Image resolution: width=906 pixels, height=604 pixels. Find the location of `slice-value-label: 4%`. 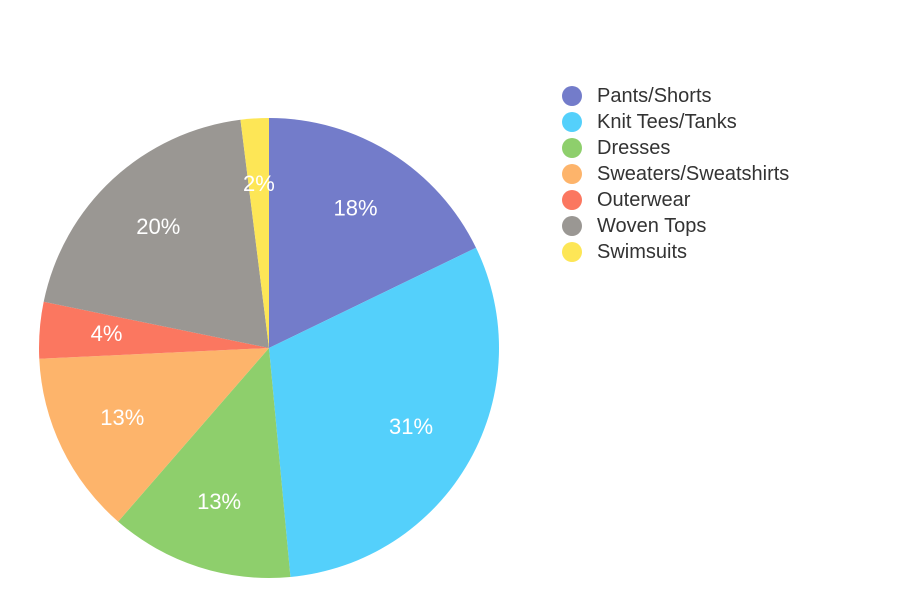

slice-value-label: 4% is located at coordinates (107, 333).